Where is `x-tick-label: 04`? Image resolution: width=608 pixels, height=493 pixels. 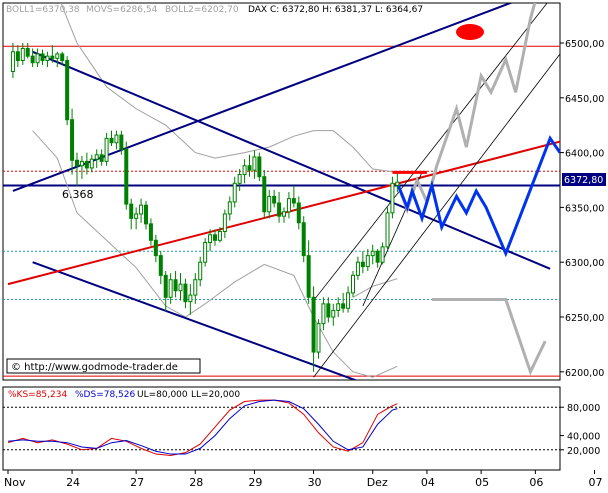 x-tick-label: 04 is located at coordinates (428, 482).